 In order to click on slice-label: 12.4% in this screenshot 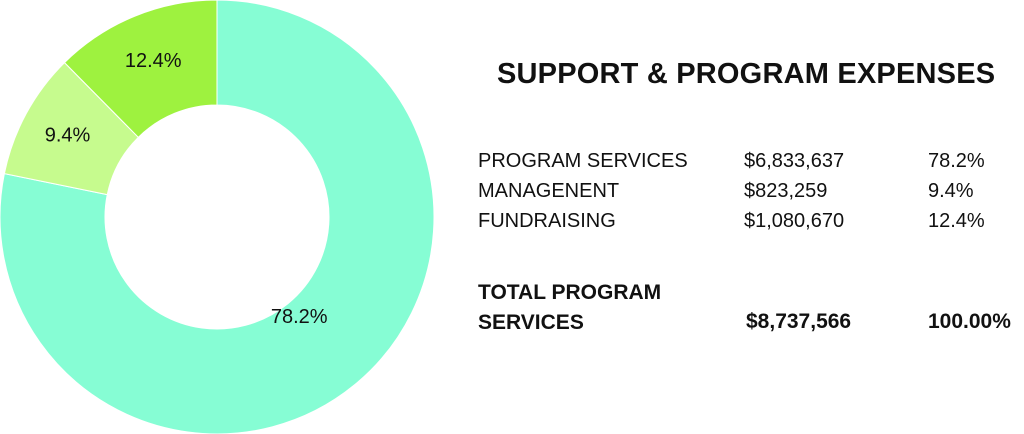, I will do `click(153, 61)`.